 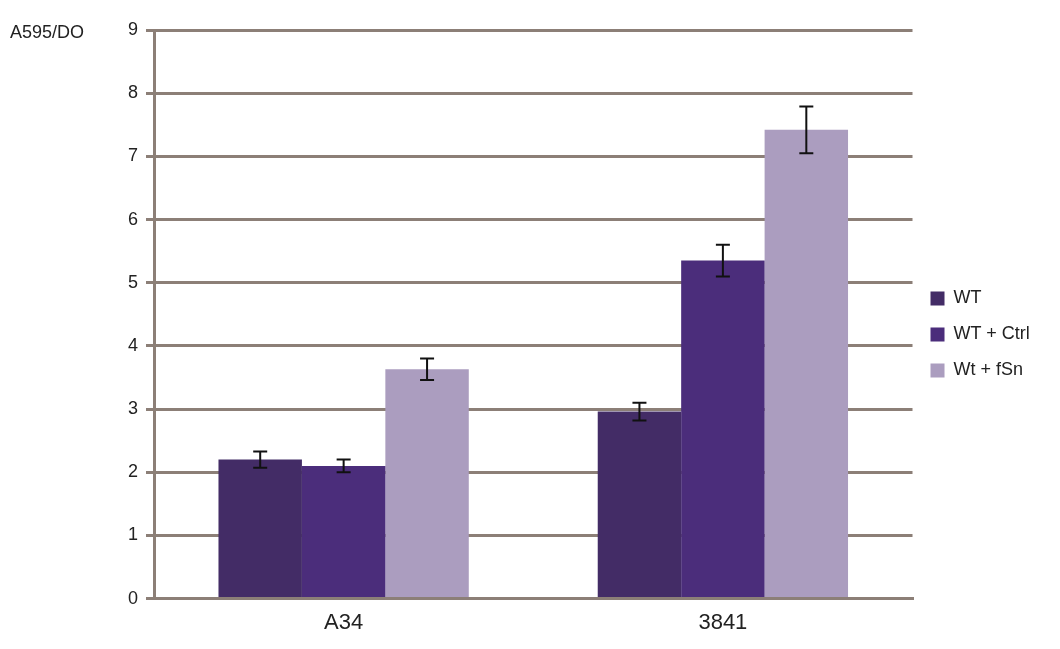 What do you see at coordinates (133, 218) in the screenshot?
I see `y-tick-label: 6` at bounding box center [133, 218].